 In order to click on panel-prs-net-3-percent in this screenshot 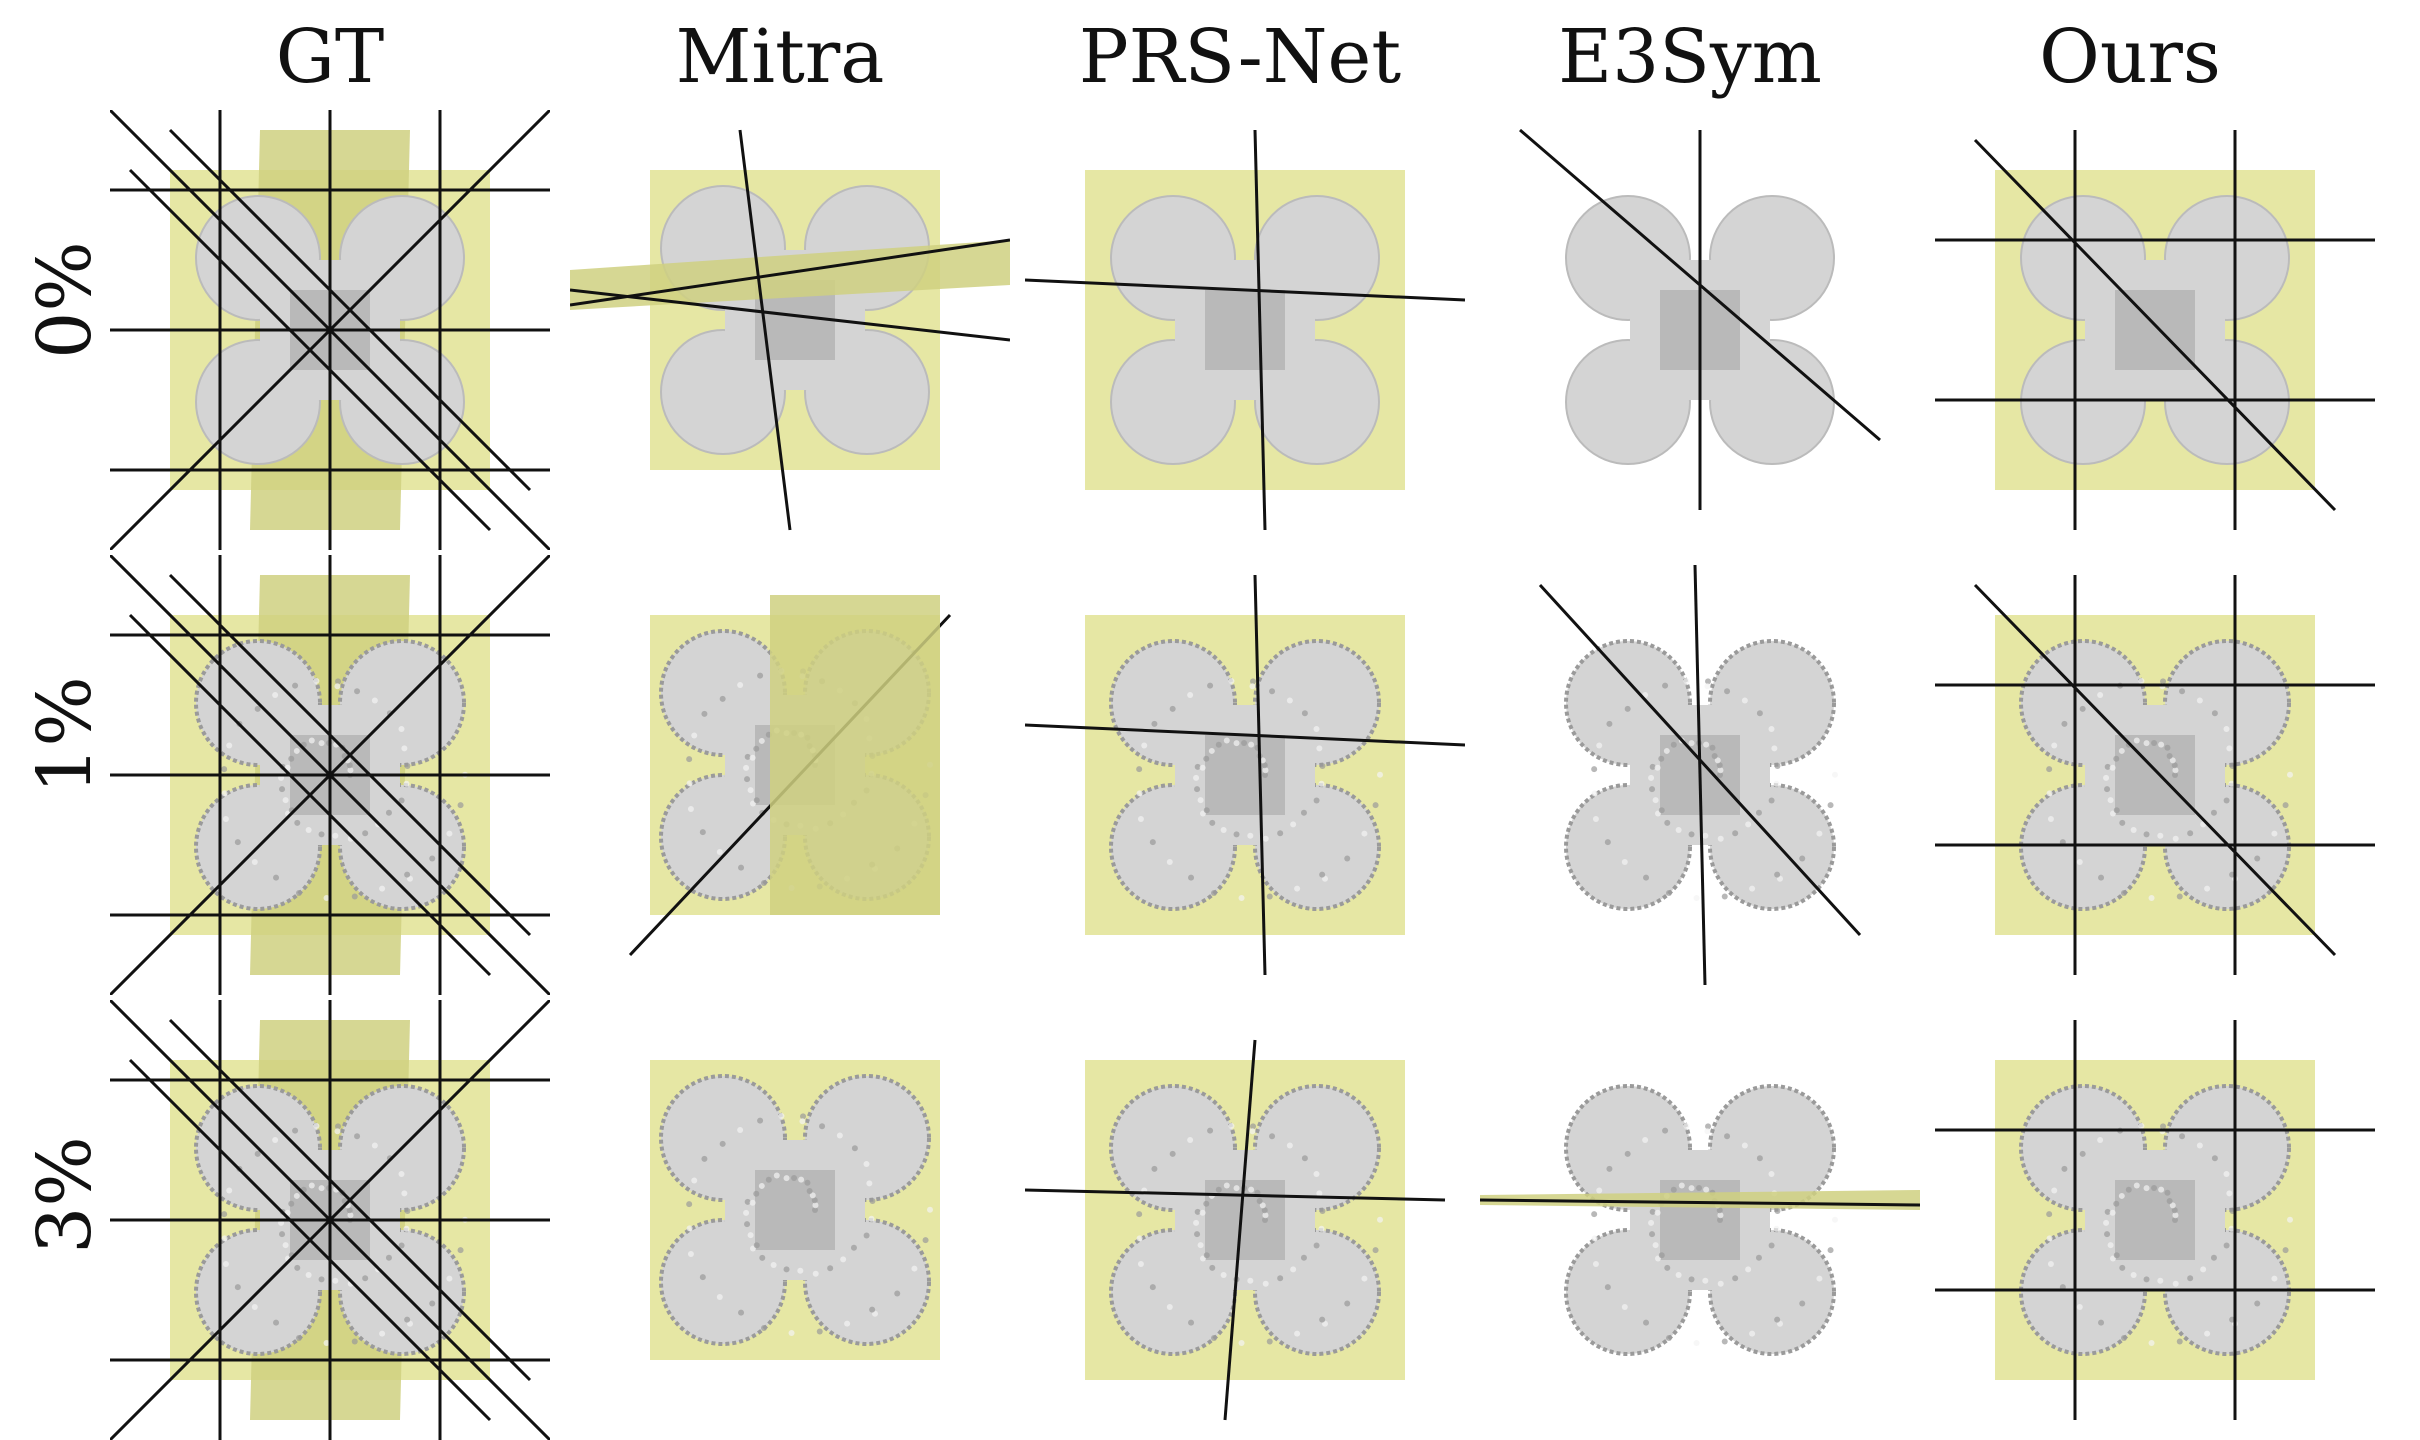, I will do `click(1245, 1220)`.